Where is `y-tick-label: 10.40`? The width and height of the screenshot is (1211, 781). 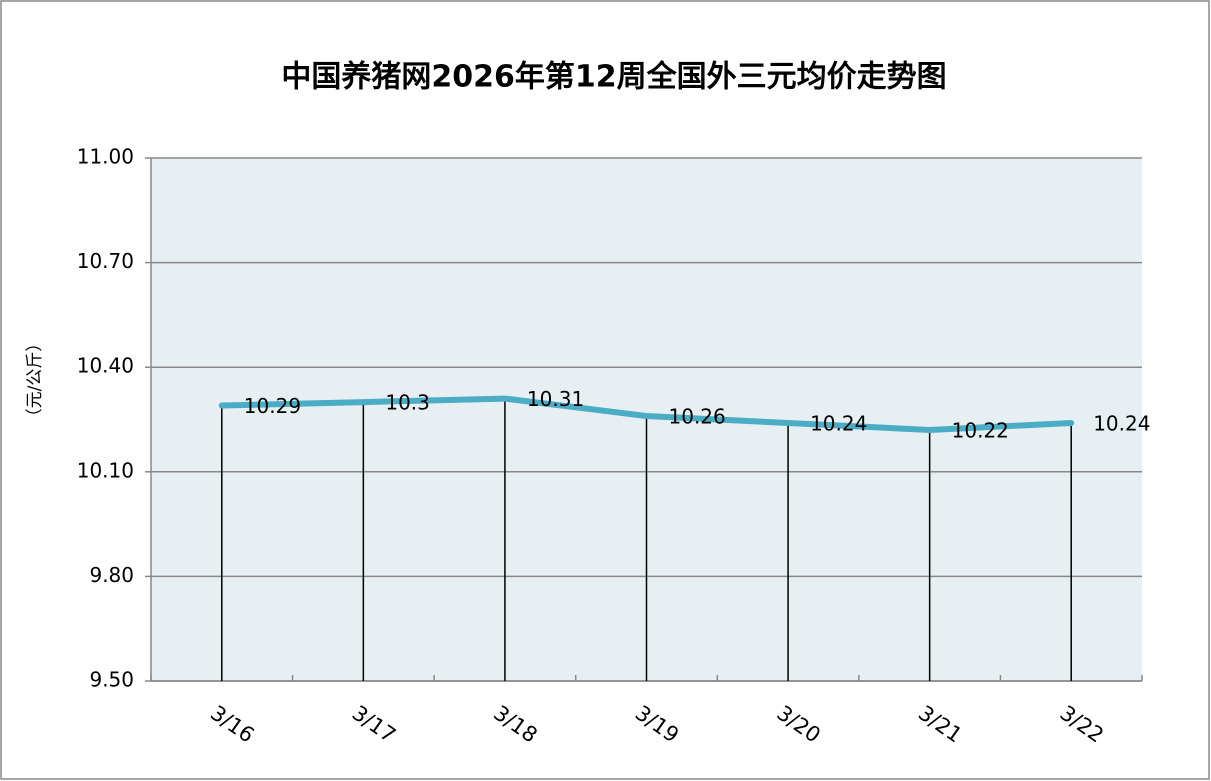
y-tick-label: 10.40 is located at coordinates (105, 366).